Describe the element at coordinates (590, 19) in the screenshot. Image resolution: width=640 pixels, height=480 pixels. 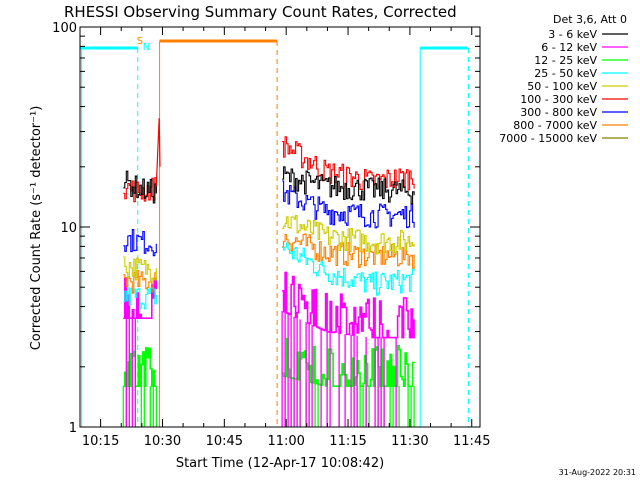
I see `legend-title: Det 3,6, Att 0` at that location.